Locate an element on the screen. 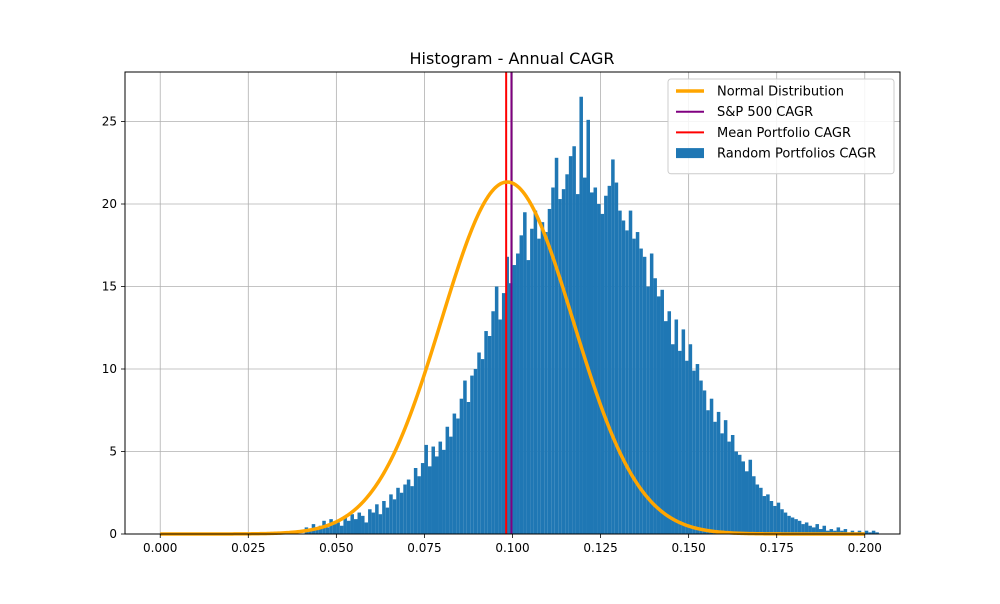 The image size is (1000, 604). x-tick-label: 0.100 is located at coordinates (512, 548).